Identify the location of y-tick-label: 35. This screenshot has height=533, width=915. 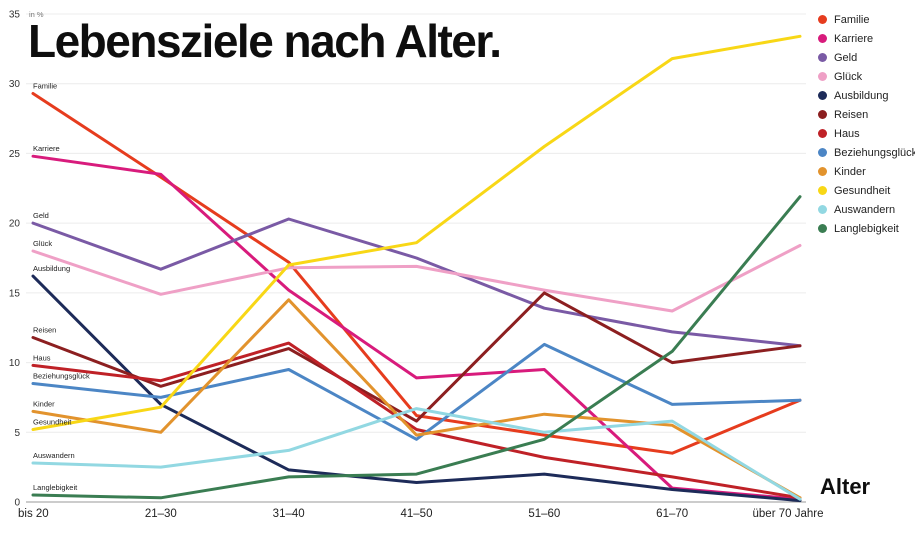
(15, 15).